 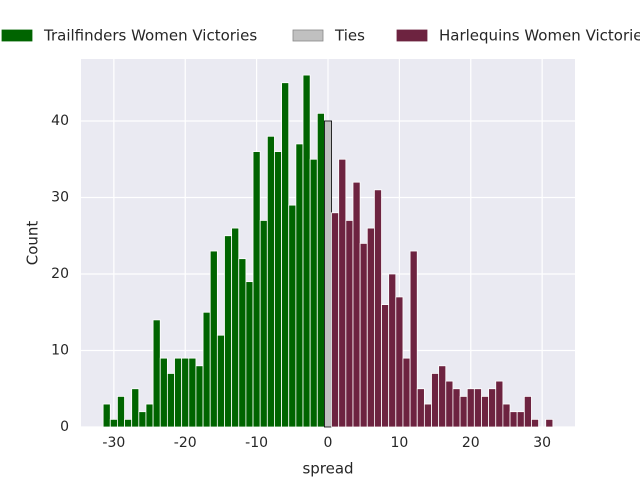 I want to click on legend-label: Harlequins Women Victories, so click(x=539, y=36).